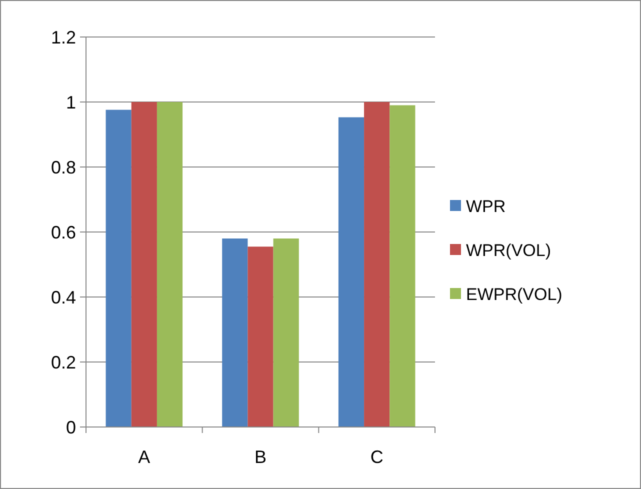 This screenshot has width=641, height=489. I want to click on y-tick-label: 0.6, so click(63, 232).